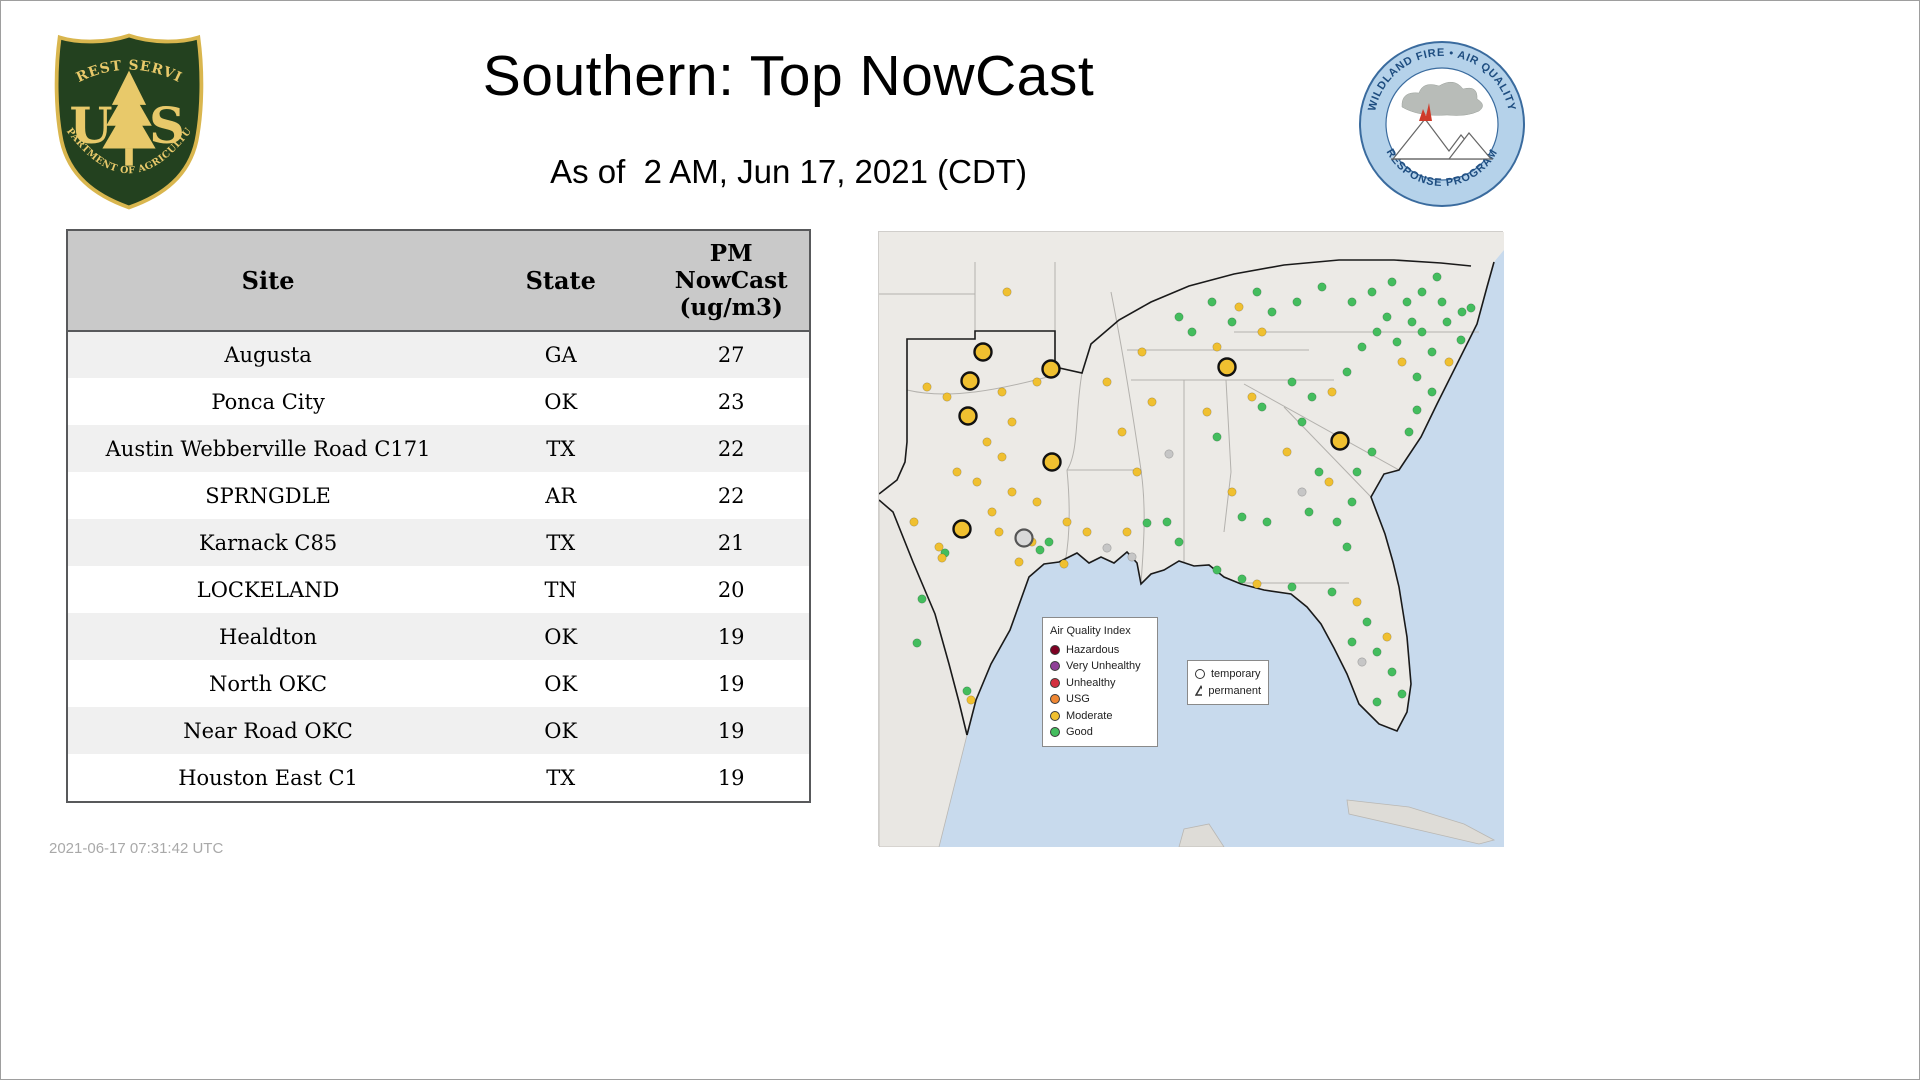  Describe the element at coordinates (788, 171) in the screenshot. I see `as-of-subtitle: As of 2 AM, Jun 17, 2021 (CDT)` at that location.